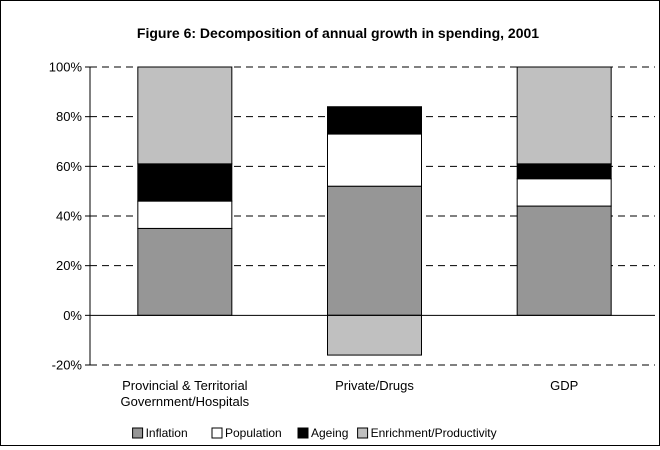  I want to click on y-tick-label: 0%, so click(72, 315).